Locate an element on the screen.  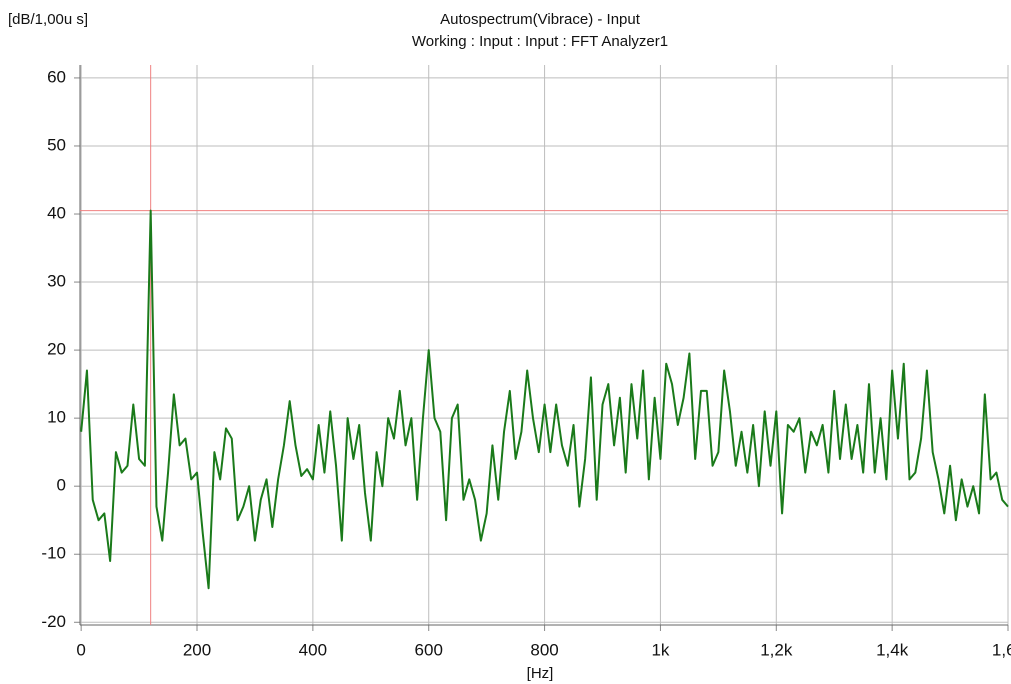
x-tick-label: 1,6k is located at coordinates (1001, 649).